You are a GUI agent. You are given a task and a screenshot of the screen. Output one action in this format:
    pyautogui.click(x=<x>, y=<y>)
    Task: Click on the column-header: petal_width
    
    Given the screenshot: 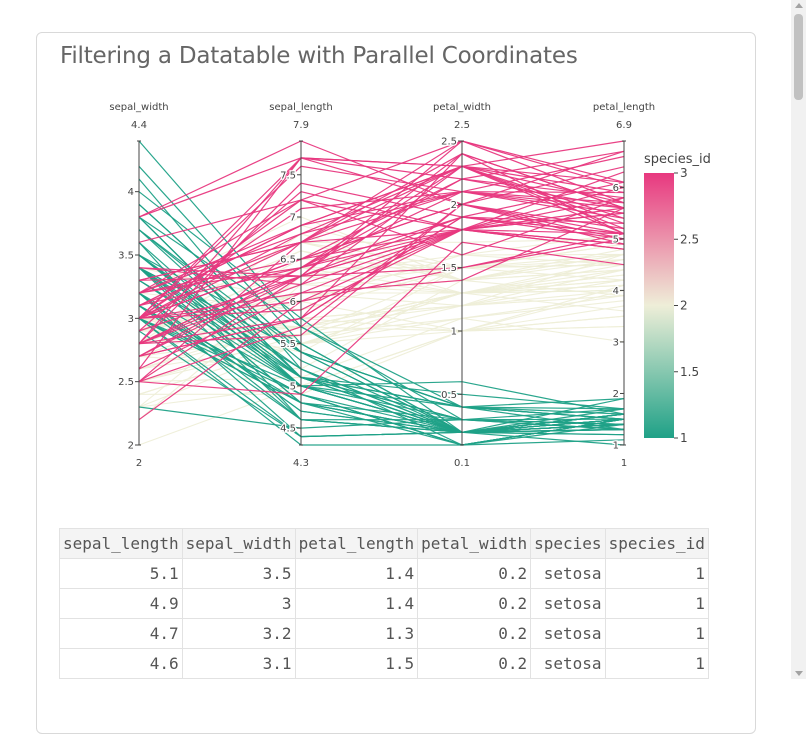 What is the action you would take?
    pyautogui.click(x=474, y=543)
    